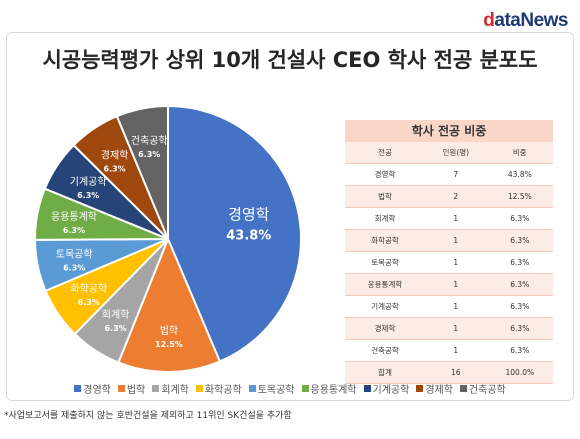 This screenshot has height=439, width=580. Describe the element at coordinates (456, 153) in the screenshot. I see `table-header-count: 인원(명)` at that location.